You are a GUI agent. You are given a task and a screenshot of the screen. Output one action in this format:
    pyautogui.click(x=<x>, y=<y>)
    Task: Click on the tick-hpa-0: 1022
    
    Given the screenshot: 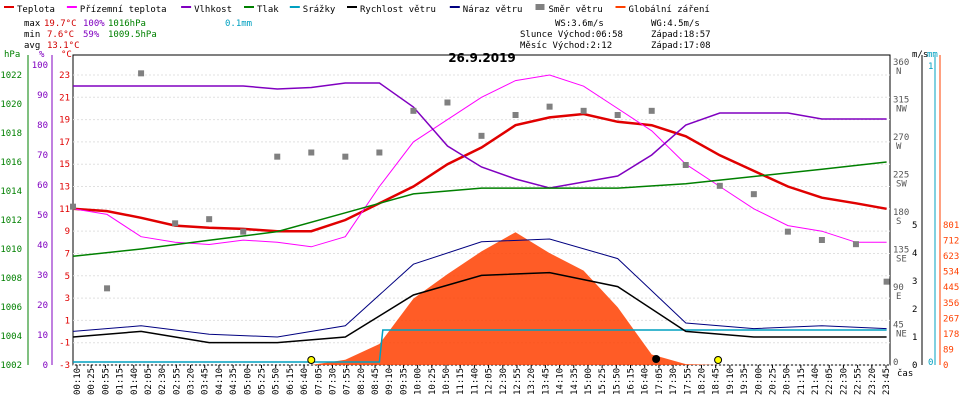 What is the action you would take?
    pyautogui.click(x=11, y=76)
    